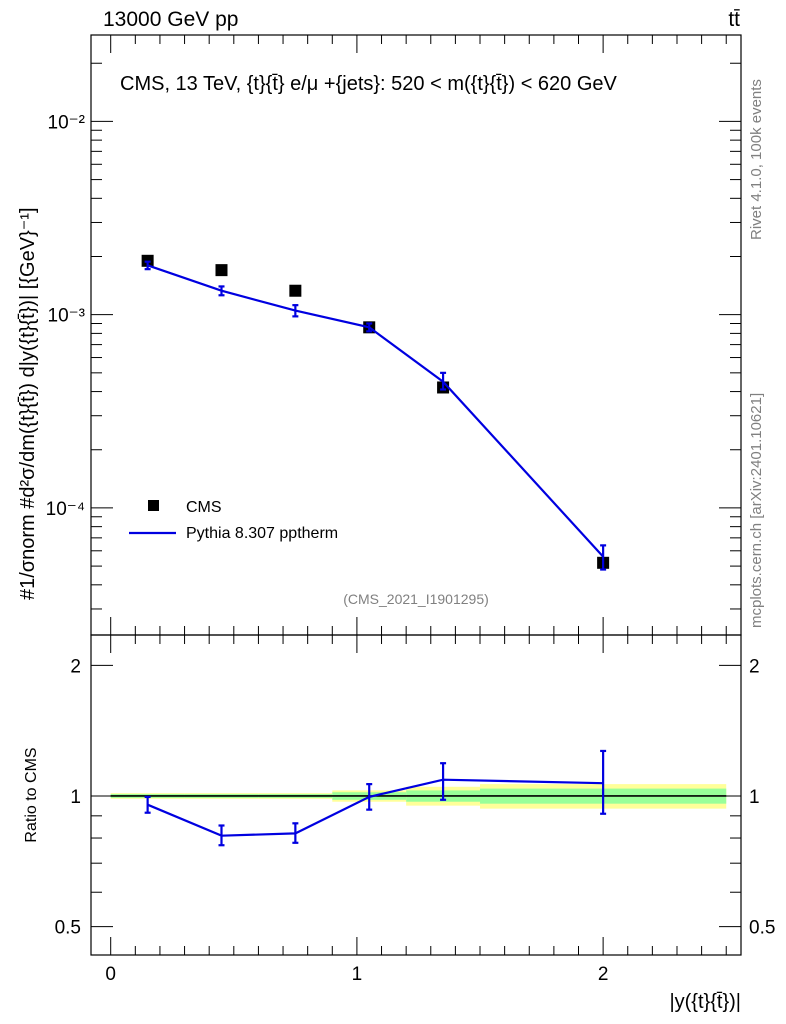 Image resolution: width=786 pixels, height=1024 pixels. Describe the element at coordinates (31, 794) in the screenshot. I see `ratio-y-axis-label: Ratio to CMS` at that location.